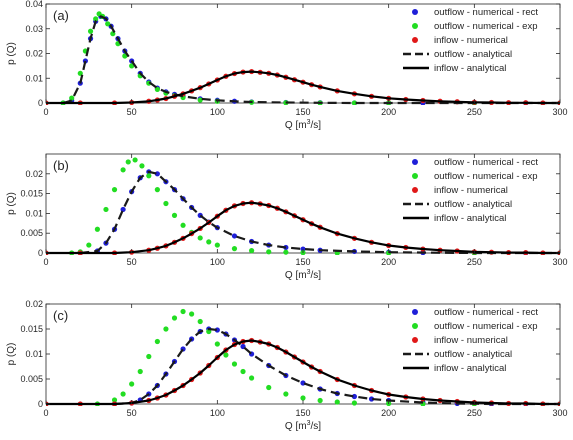 The image size is (573, 440). Describe the element at coordinates (34, 4) in the screenshot. I see `y-tick-label: 0.04` at that location.